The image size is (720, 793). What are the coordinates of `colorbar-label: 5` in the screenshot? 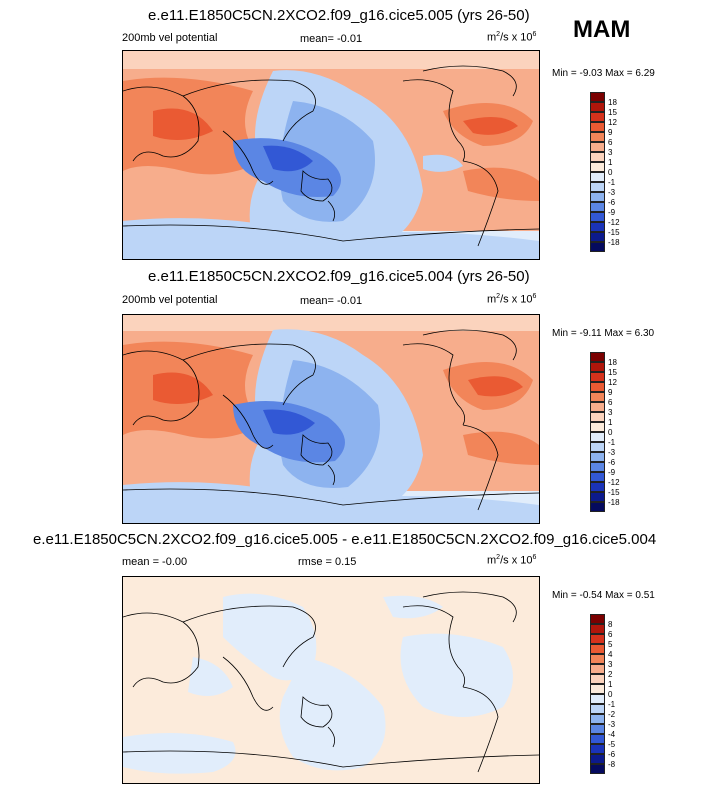 It's located at (610, 644).